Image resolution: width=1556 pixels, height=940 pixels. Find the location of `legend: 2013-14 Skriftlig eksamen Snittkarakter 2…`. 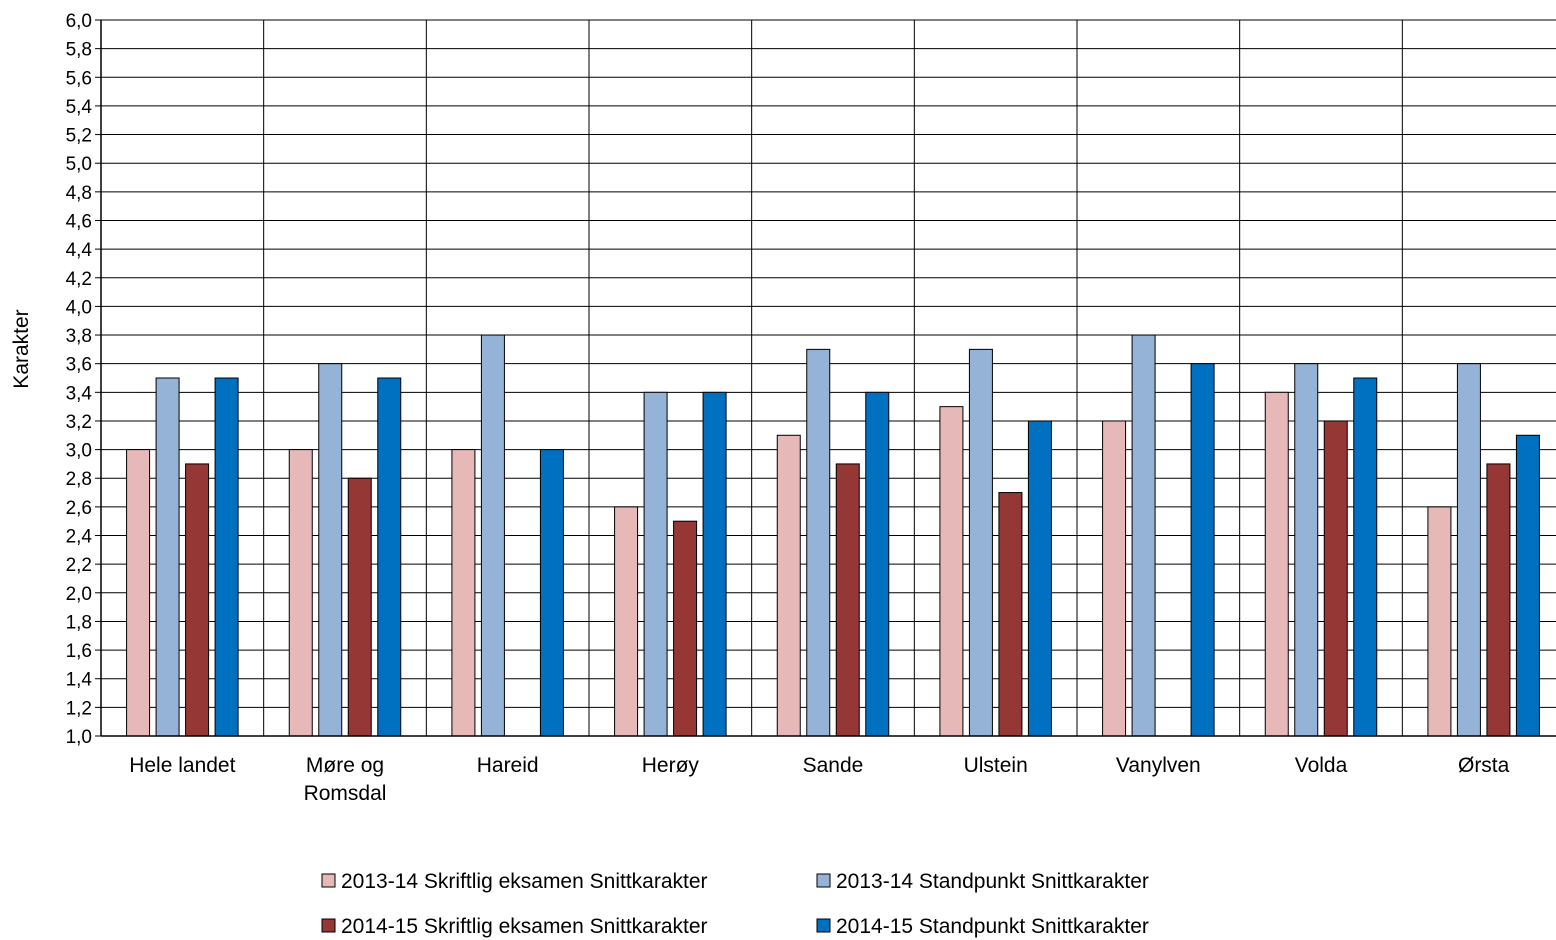

legend: 2013-14 Skriftlig eksamen Snittkarakter 2… is located at coordinates (735, 904).